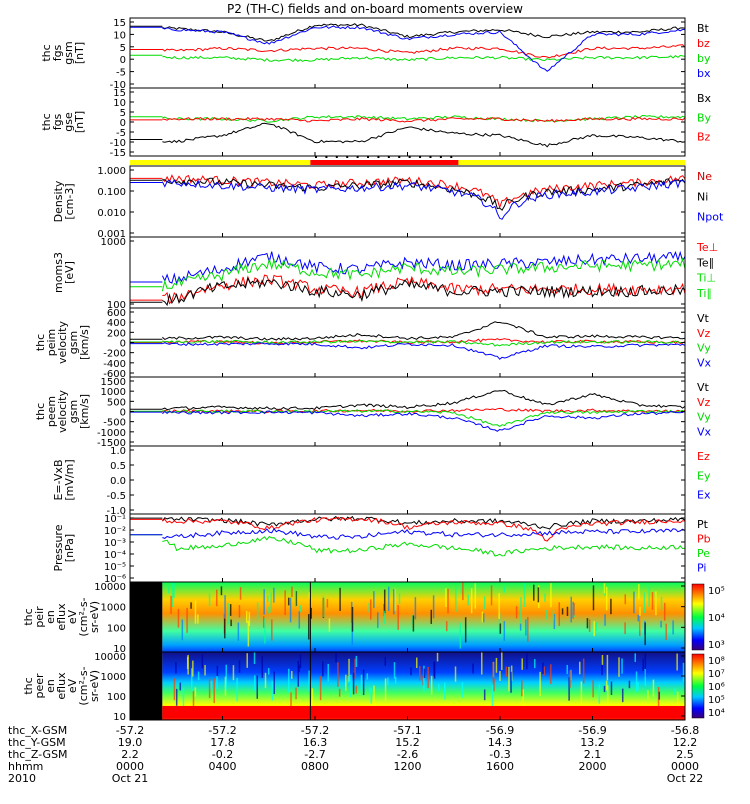  I want to click on legend-entry: Te⊥, so click(707, 247).